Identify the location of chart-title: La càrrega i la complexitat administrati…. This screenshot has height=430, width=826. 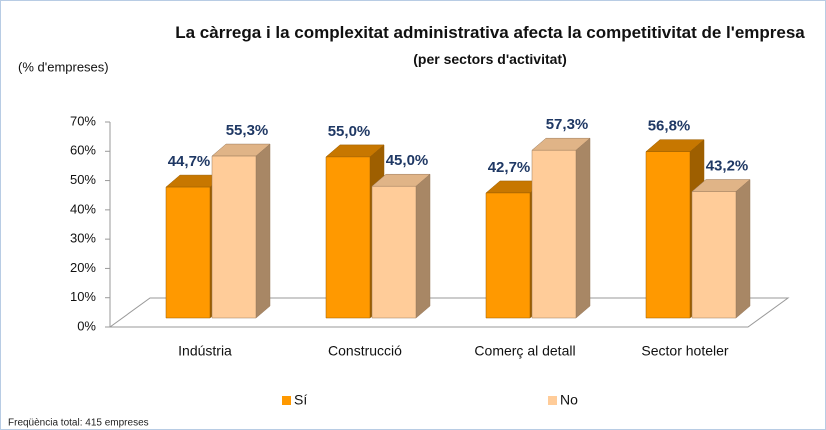
(490, 32).